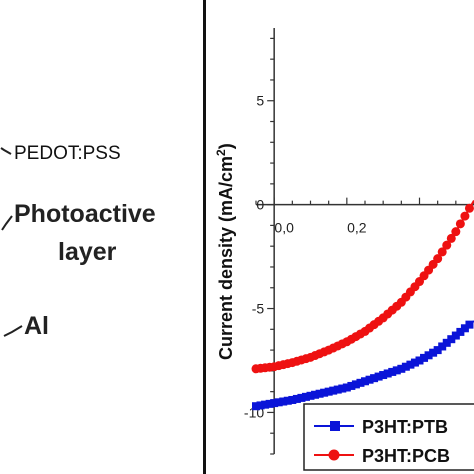 The height and width of the screenshot is (474, 474). Describe the element at coordinates (260, 205) in the screenshot. I see `y-tick-label: 0` at that location.